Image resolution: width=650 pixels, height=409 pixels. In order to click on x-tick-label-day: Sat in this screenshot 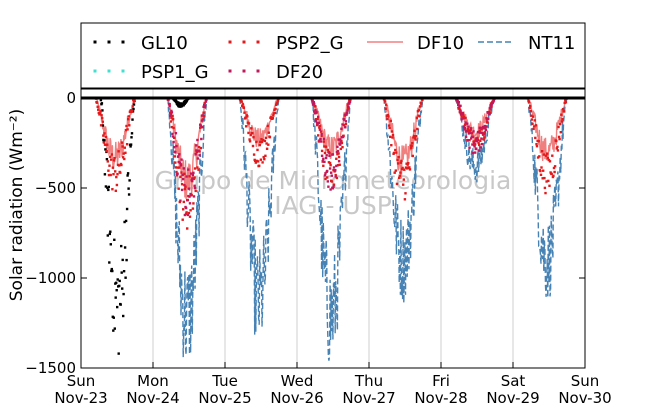, I will do `click(513, 381)`.